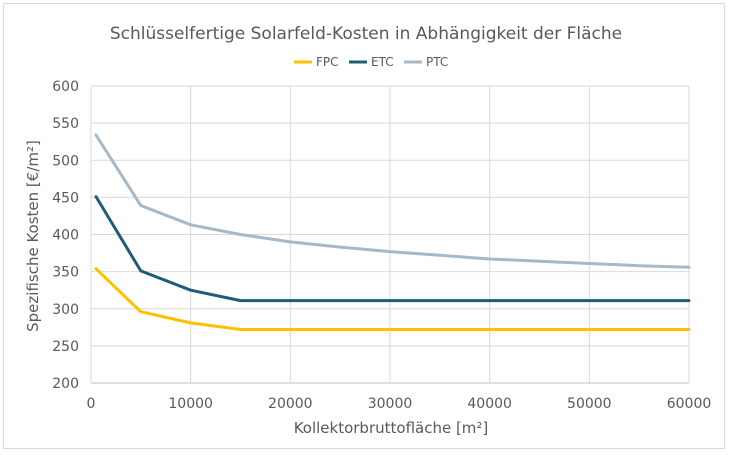  What do you see at coordinates (390, 404) in the screenshot?
I see `x-tick-label: 30000` at bounding box center [390, 404].